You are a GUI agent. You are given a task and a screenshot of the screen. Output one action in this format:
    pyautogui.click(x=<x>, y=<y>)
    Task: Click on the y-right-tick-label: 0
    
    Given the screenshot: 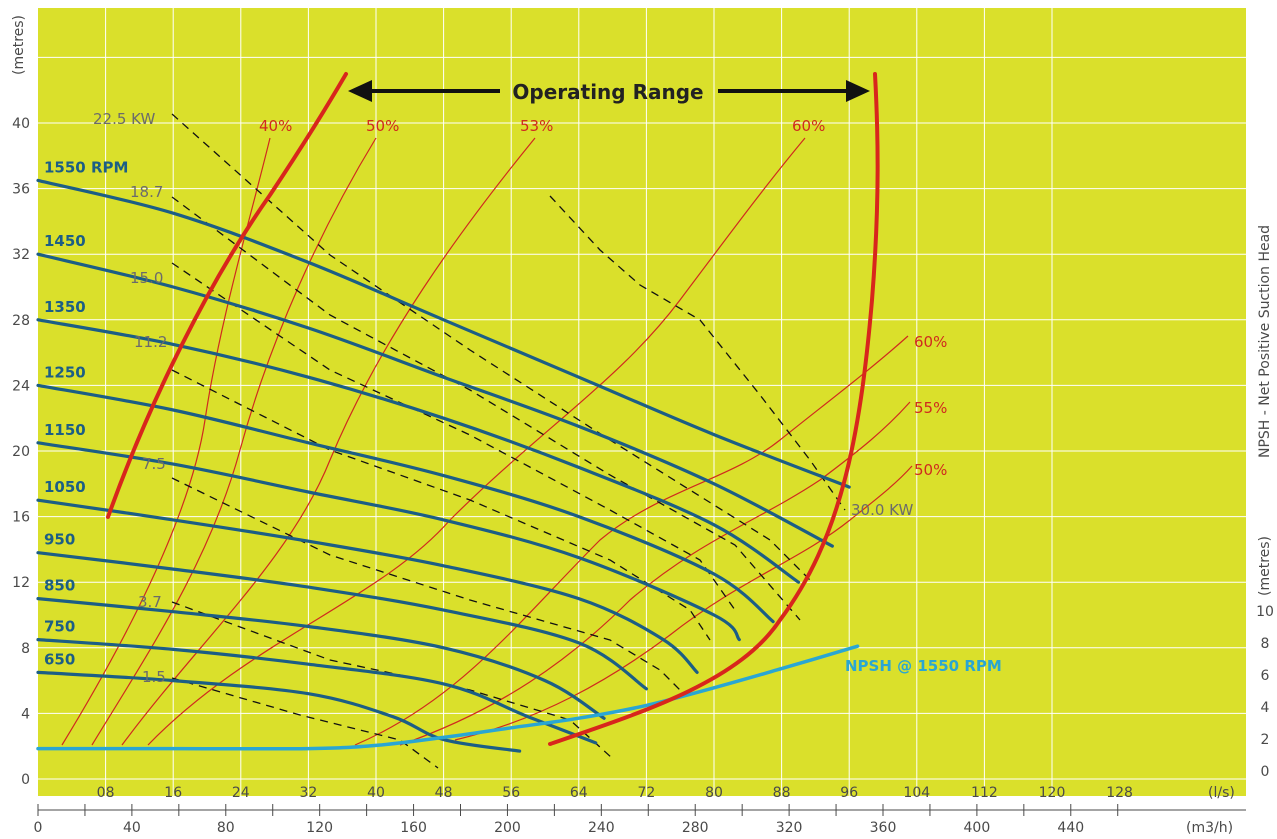 What is the action you would take?
    pyautogui.click(x=1265, y=772)
    